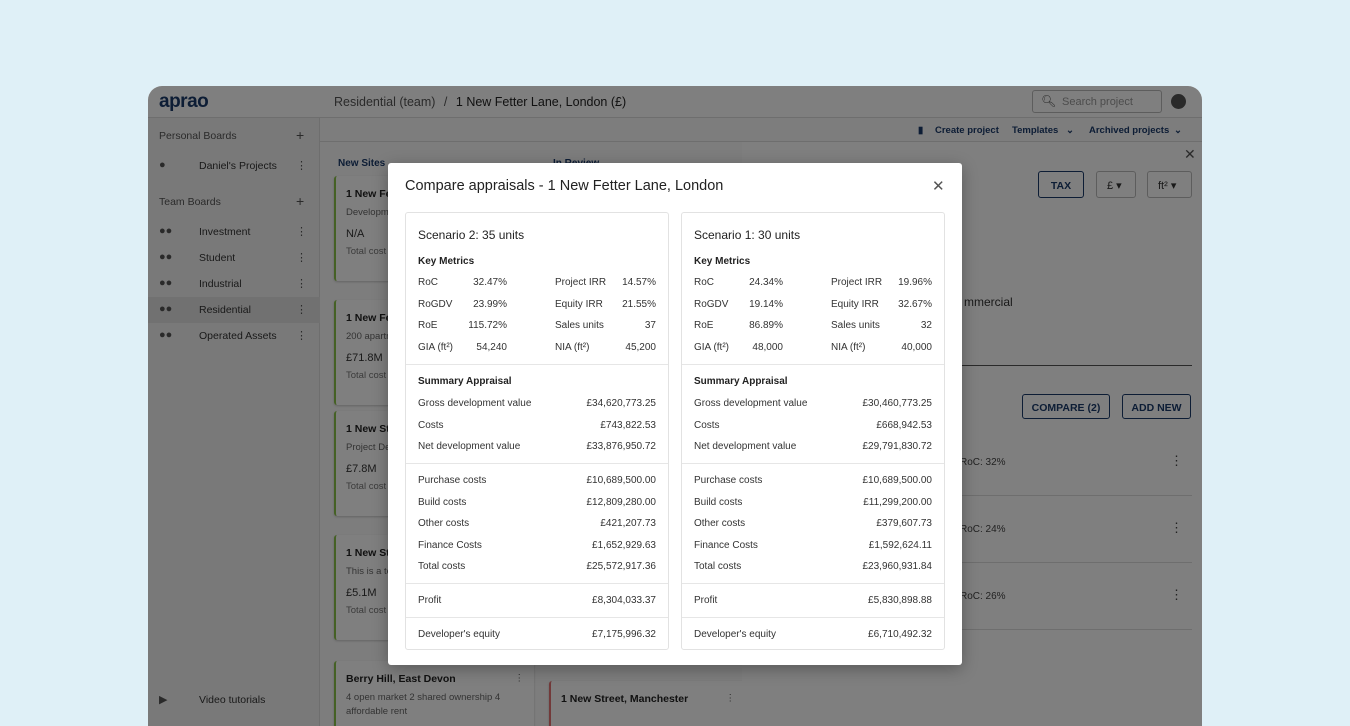 The width and height of the screenshot is (1350, 726). I want to click on appraisal-row: Build costs £12,809,280.00, so click(537, 504).